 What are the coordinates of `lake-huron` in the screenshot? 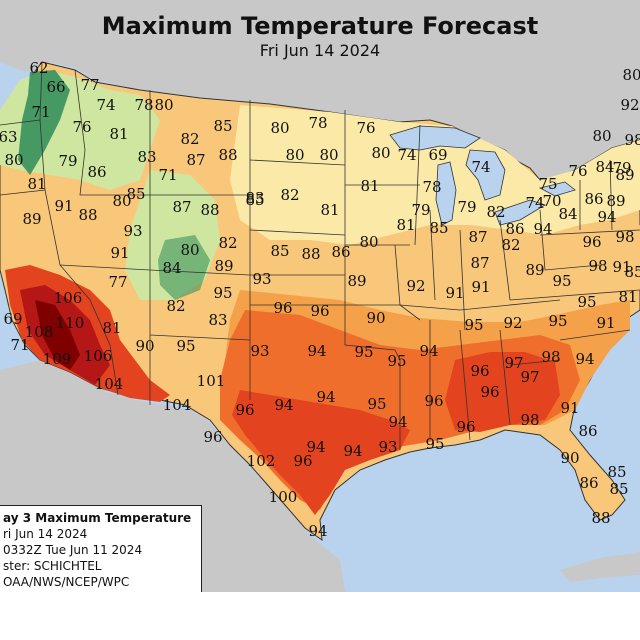 It's located at (485, 175).